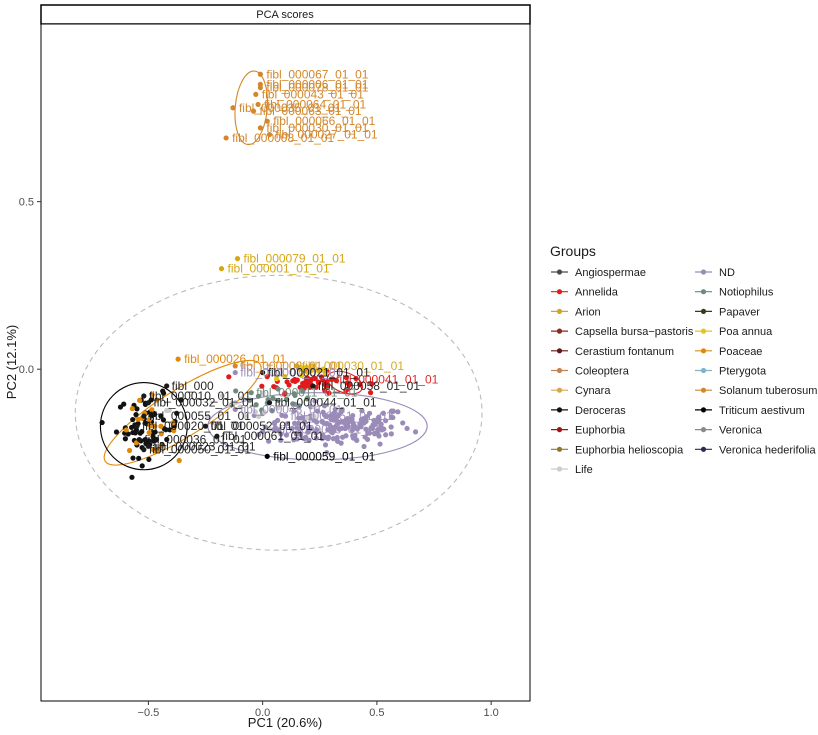  What do you see at coordinates (182, 412) in the screenshot?
I see `ellipse-poaceae` at bounding box center [182, 412].